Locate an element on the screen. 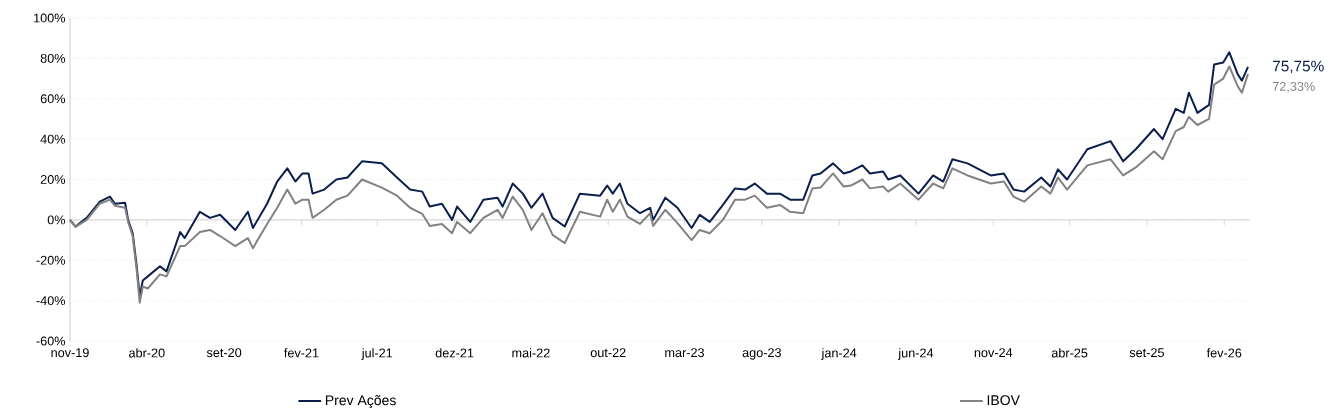  y-tick-label: 40% is located at coordinates (53, 139).